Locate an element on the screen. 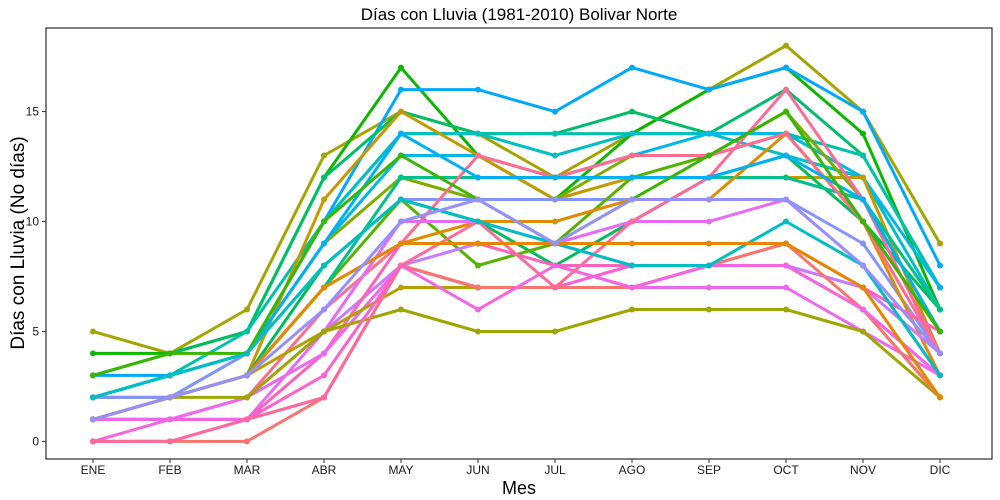 The width and height of the screenshot is (1000, 500). x-axis-ticks: ENE FEB MAR ABR MAY JUN JUL AGO SEP OCT NOV DIC is located at coordinates (516, 468).